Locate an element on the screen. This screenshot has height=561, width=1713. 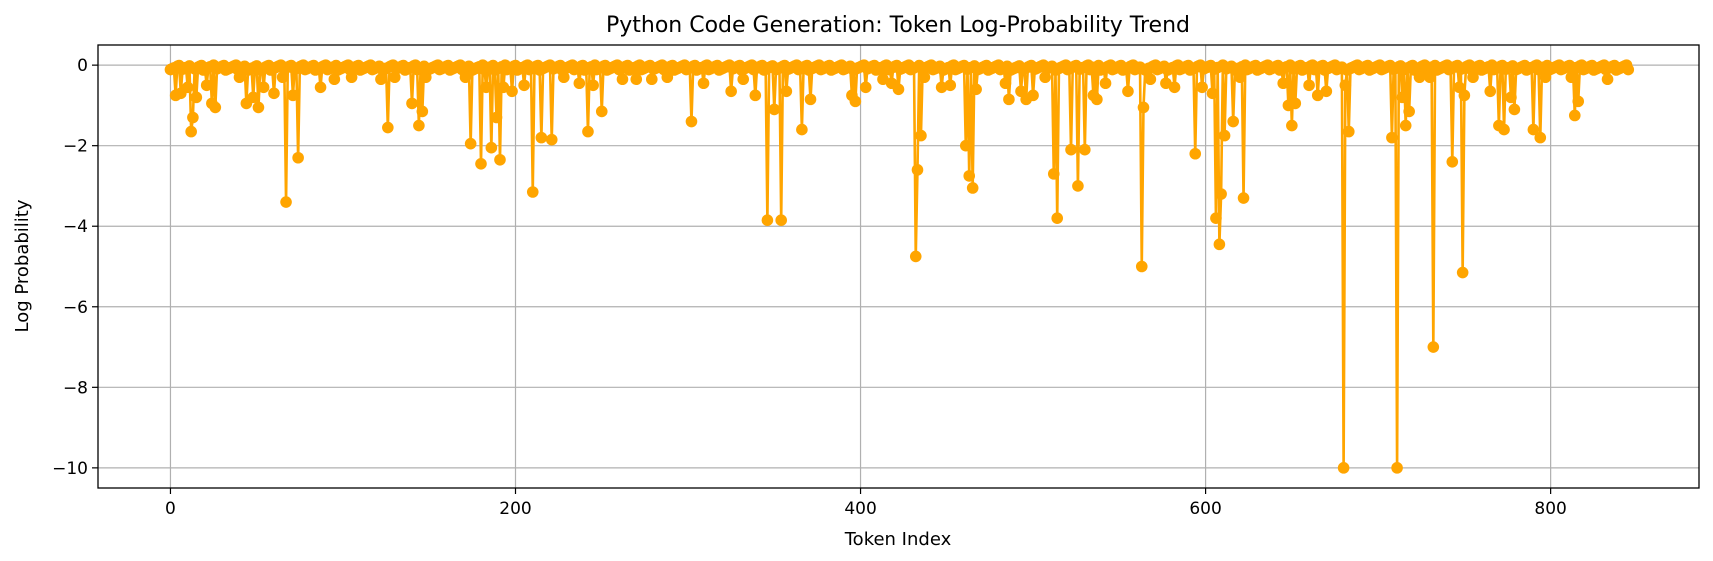
x-tick-label: 800 is located at coordinates (1550, 509).